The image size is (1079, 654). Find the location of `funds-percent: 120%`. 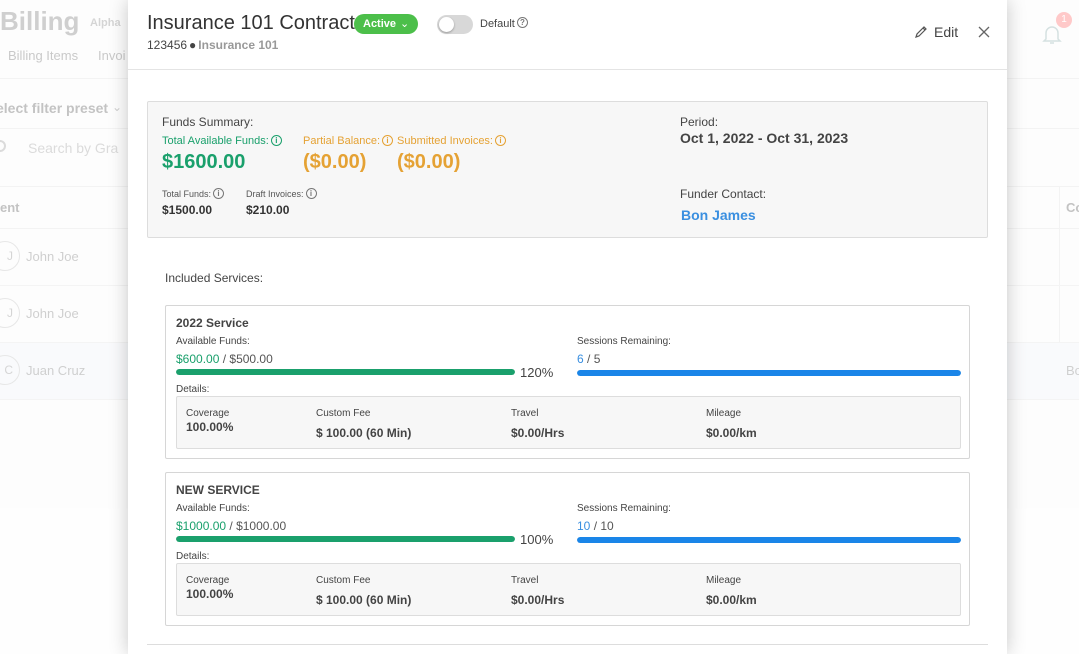

funds-percent: 120% is located at coordinates (537, 372).